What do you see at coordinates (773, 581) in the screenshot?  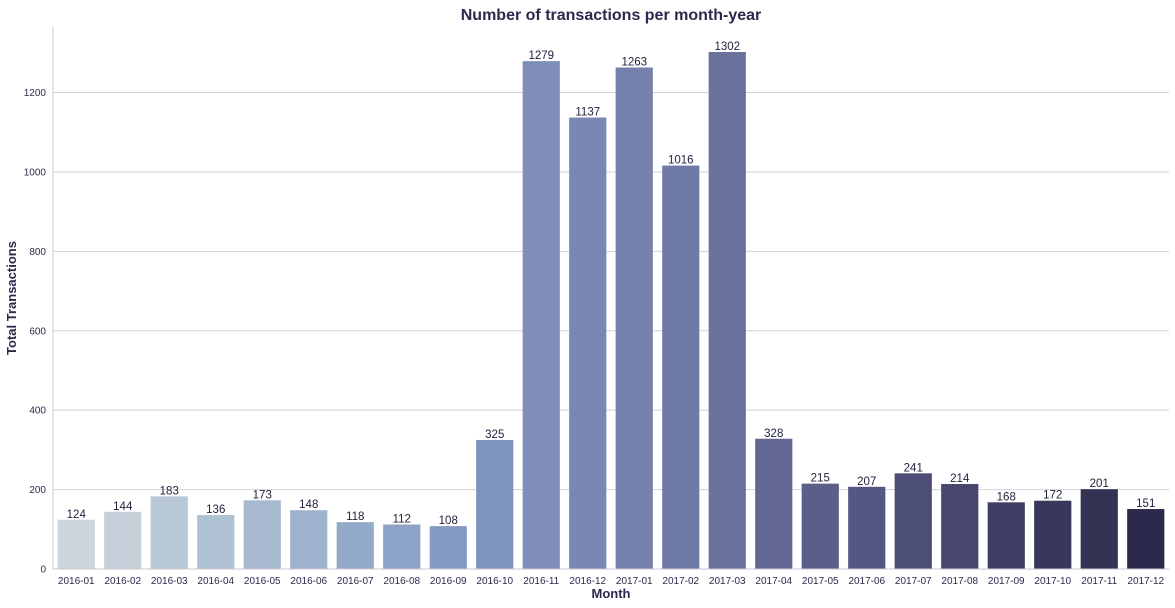 I see `x-tick-label: 2017-04` at bounding box center [773, 581].